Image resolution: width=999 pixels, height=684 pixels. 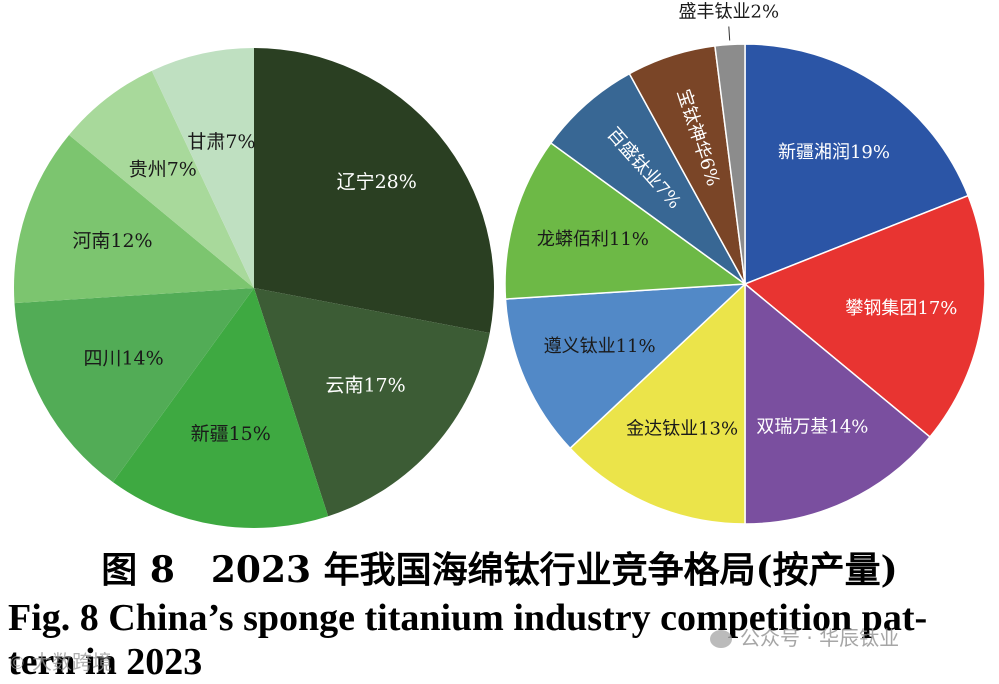 I want to click on company-label-9: 盛丰钛业2%, so click(x=729, y=12).